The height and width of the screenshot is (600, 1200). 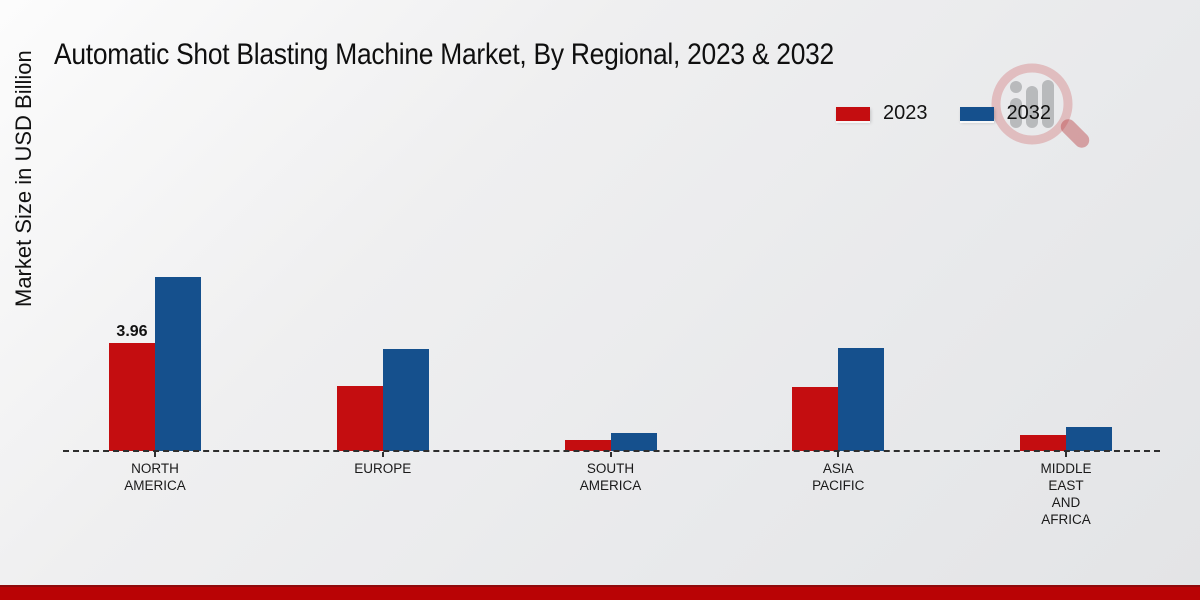 What do you see at coordinates (861, 399) in the screenshot?
I see `bar-2032-asia-pacific` at bounding box center [861, 399].